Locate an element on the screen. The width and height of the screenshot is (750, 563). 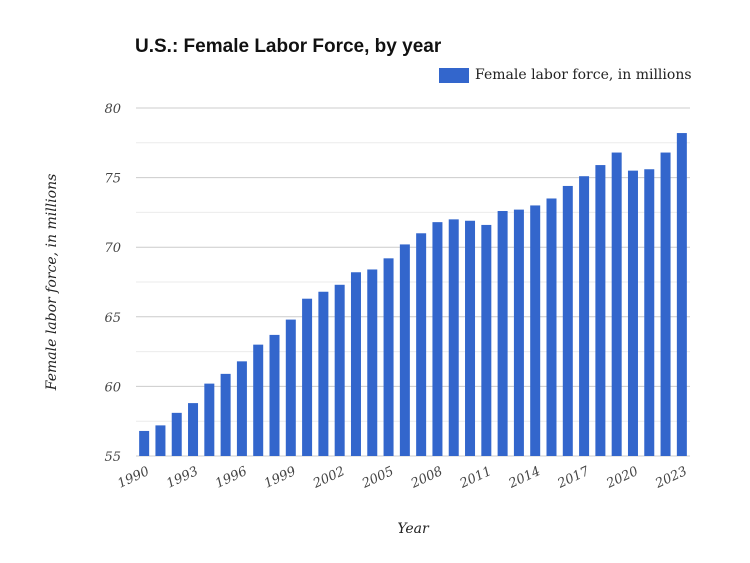
y-tick-label: 60 is located at coordinates (112, 387).